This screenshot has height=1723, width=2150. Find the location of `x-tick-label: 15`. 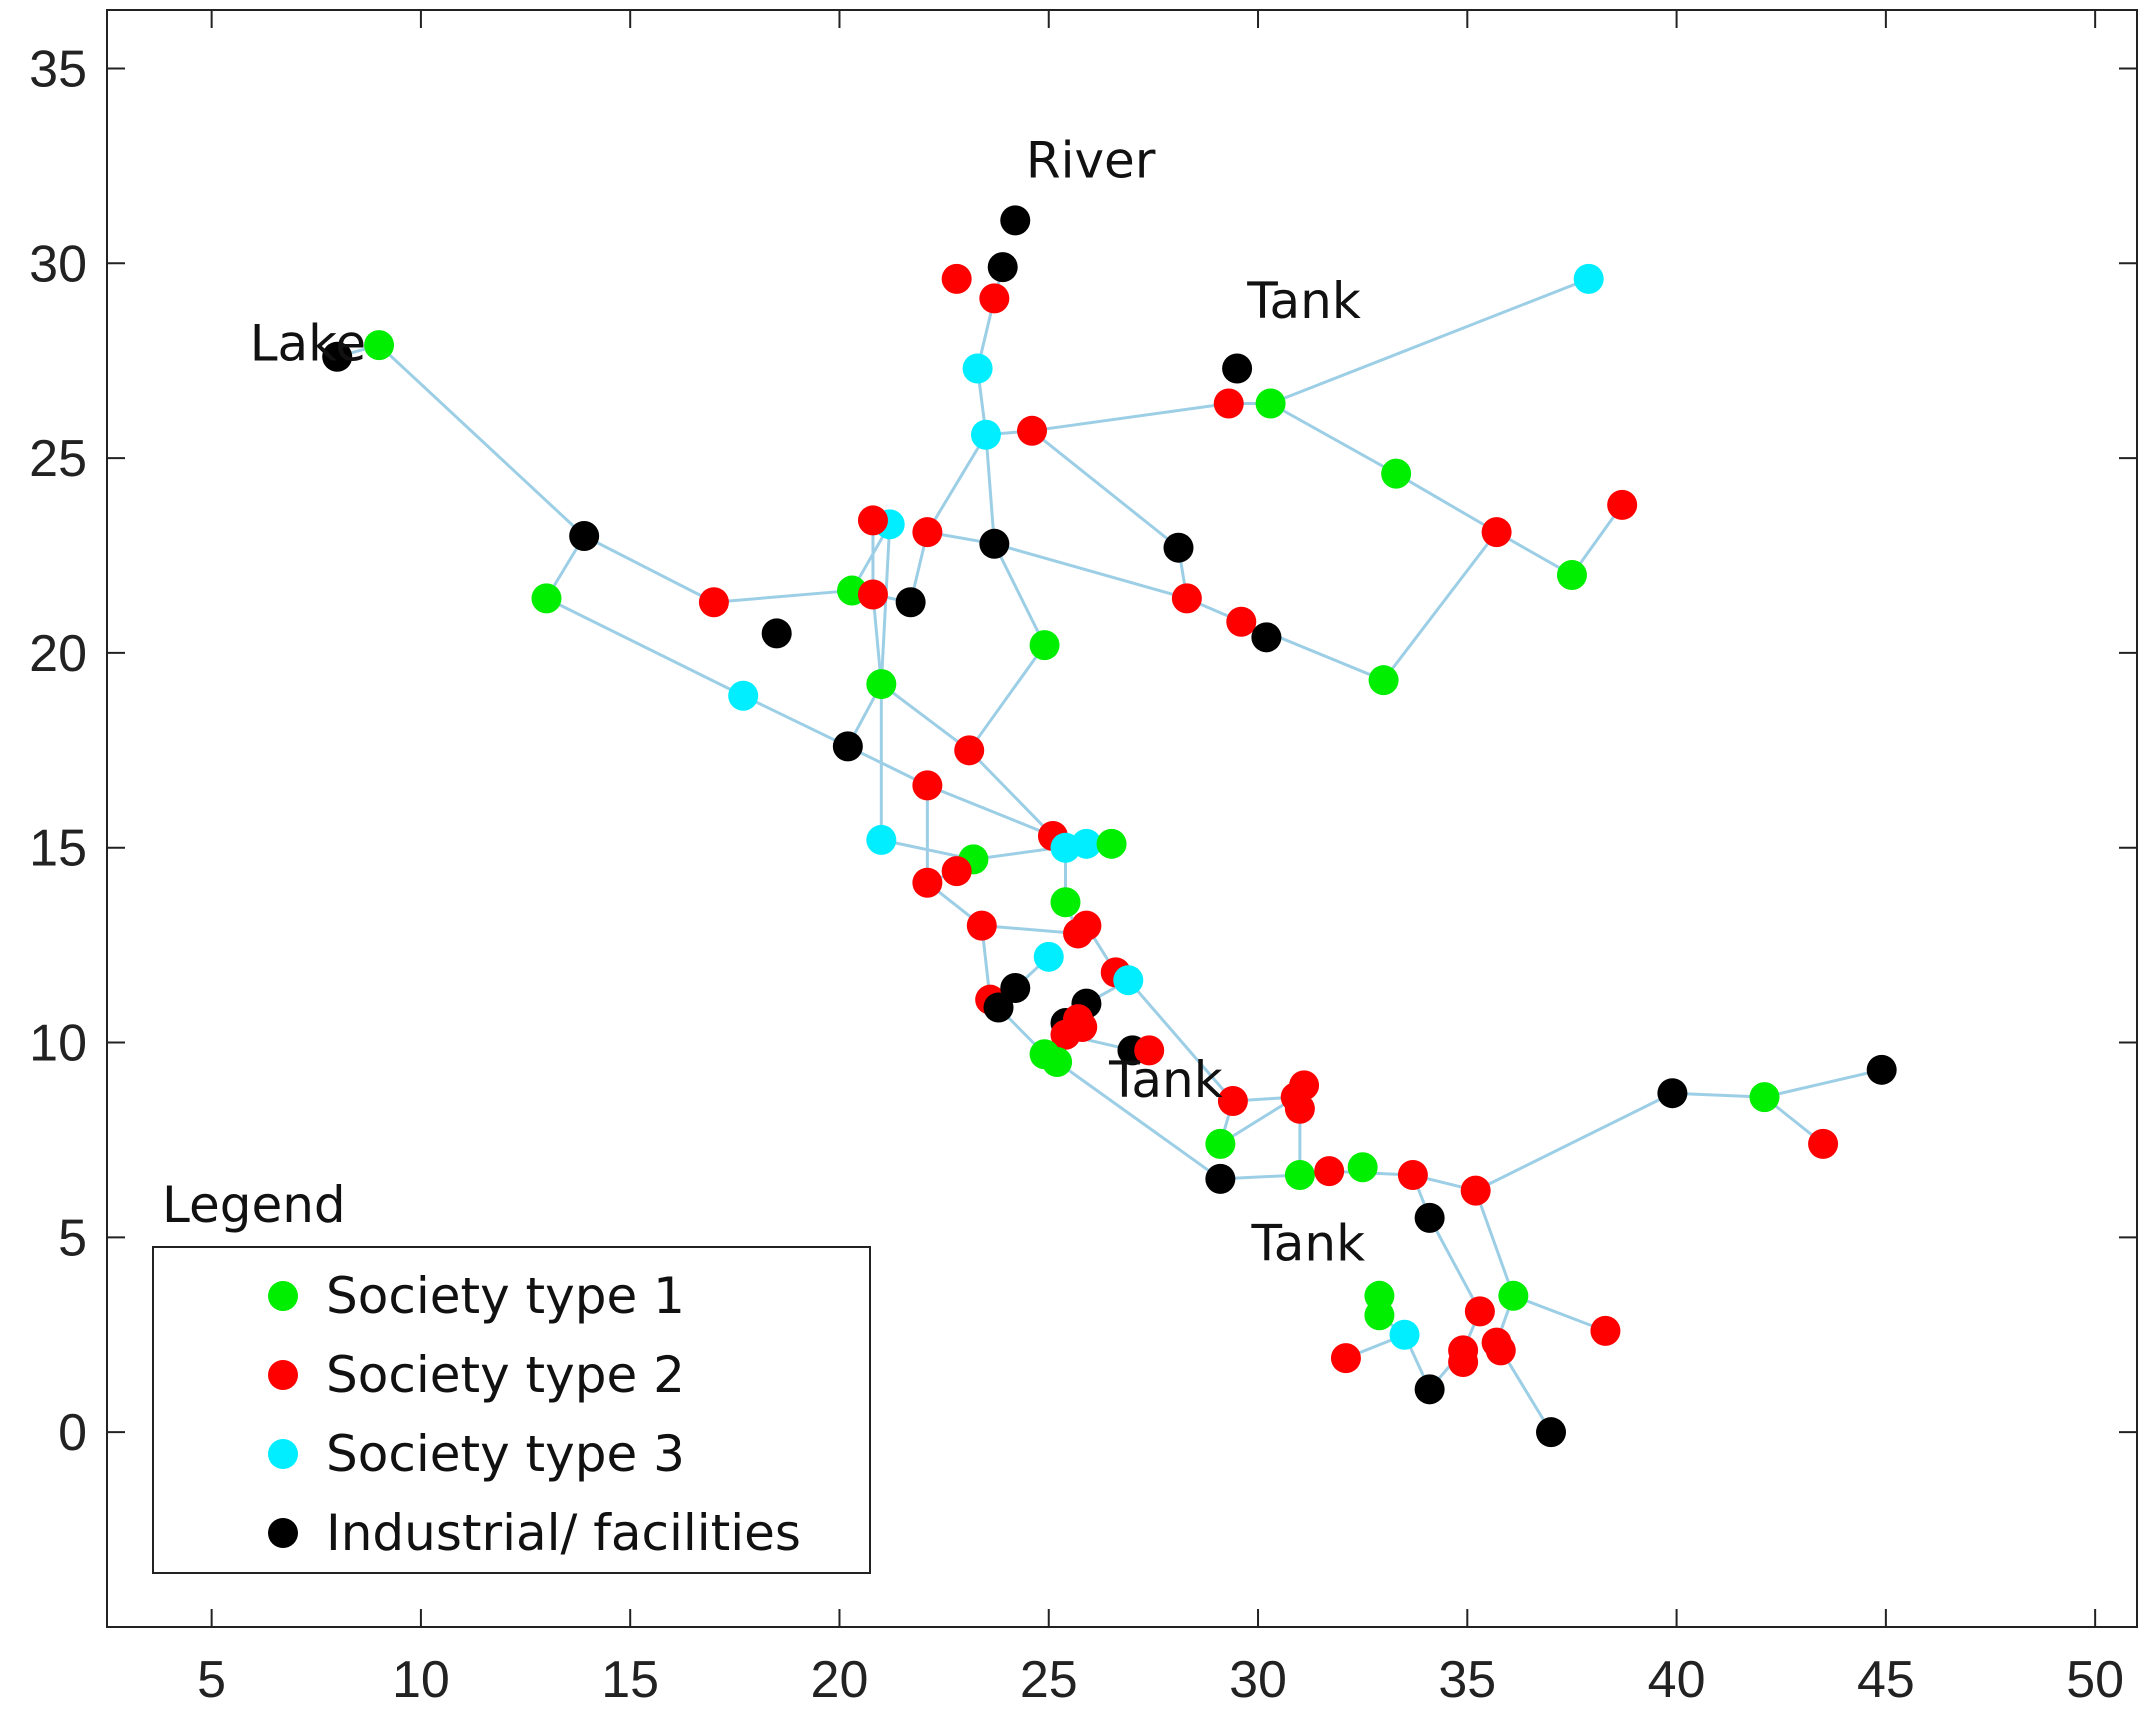

x-tick-label: 15 is located at coordinates (630, 1680).